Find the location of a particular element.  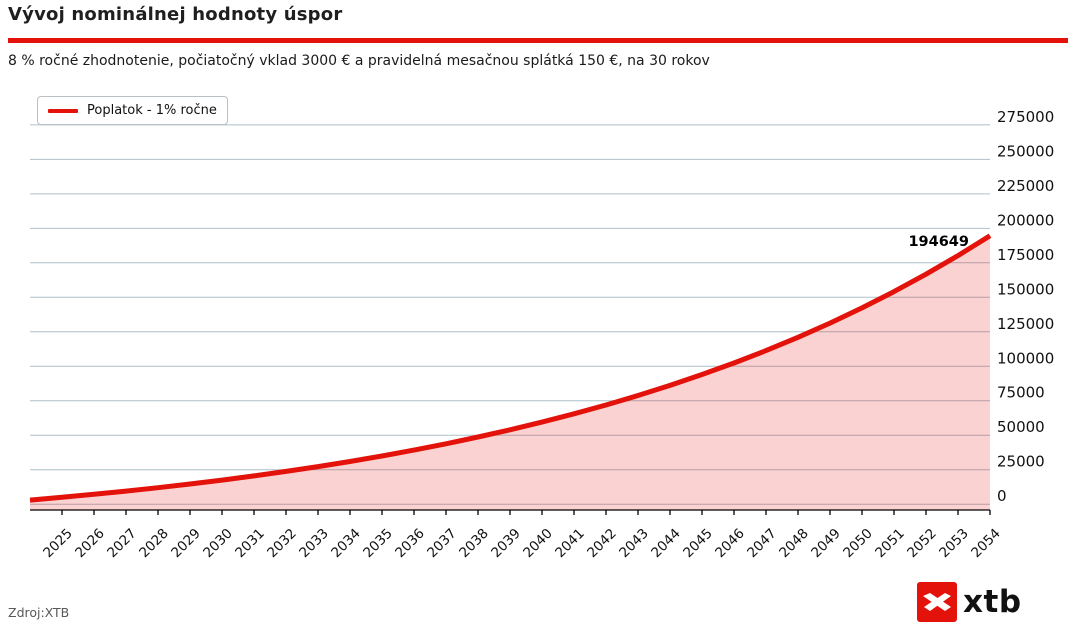

x-axis-tick-label: 2039 is located at coordinates (506, 544).